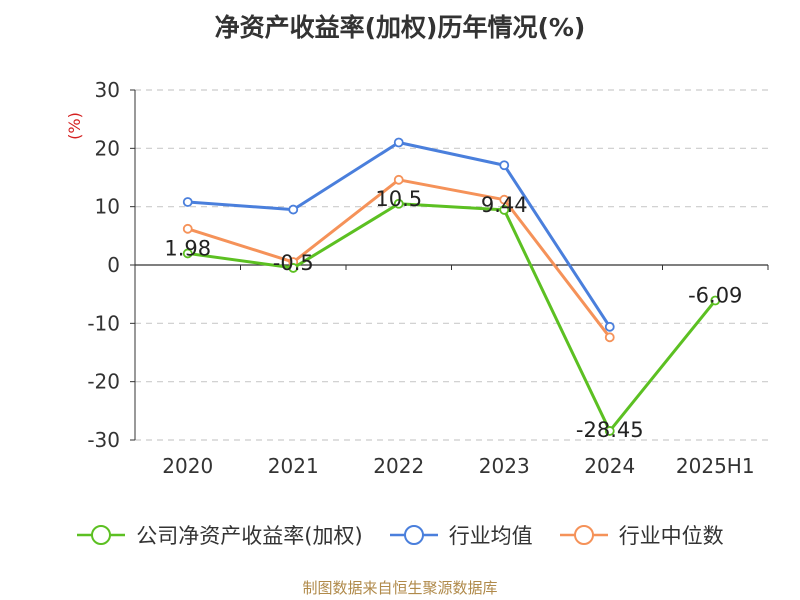 Image resolution: width=800 pixels, height=600 pixels. What do you see at coordinates (504, 466) in the screenshot?
I see `x-tick-label: 2023` at bounding box center [504, 466].